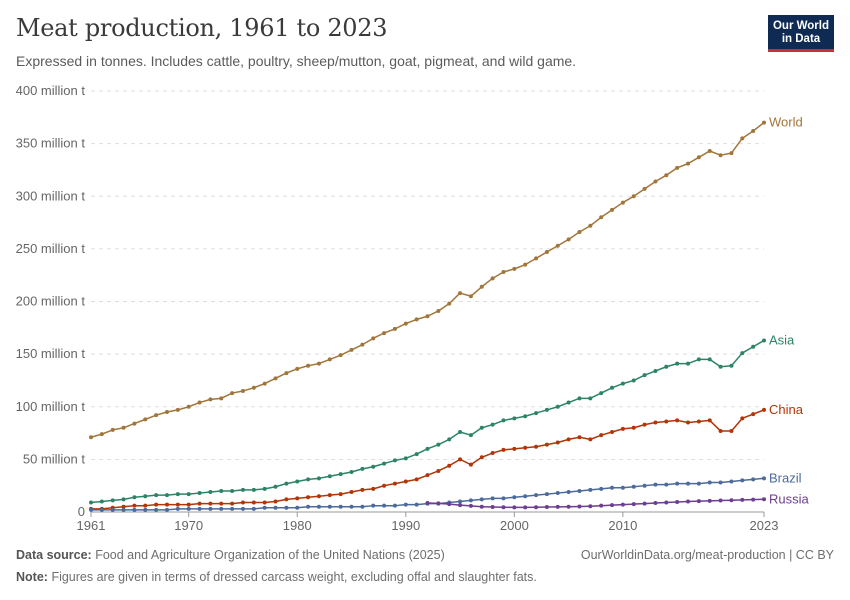 The height and width of the screenshot is (600, 850). What do you see at coordinates (789, 498) in the screenshot?
I see `series-label-russia: Russia` at bounding box center [789, 498].